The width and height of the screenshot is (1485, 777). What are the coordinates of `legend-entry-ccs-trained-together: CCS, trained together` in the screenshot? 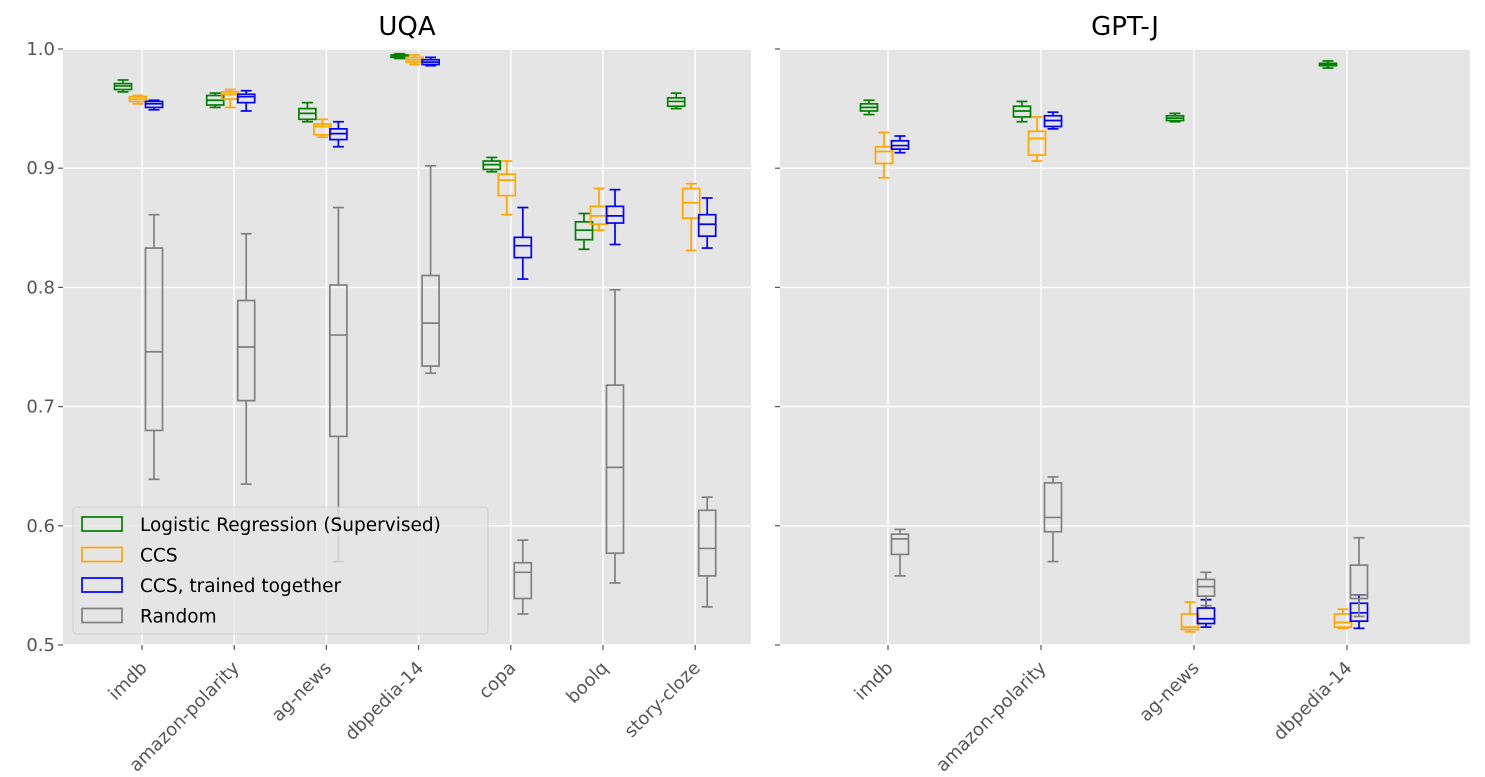 It's located at (211, 586).